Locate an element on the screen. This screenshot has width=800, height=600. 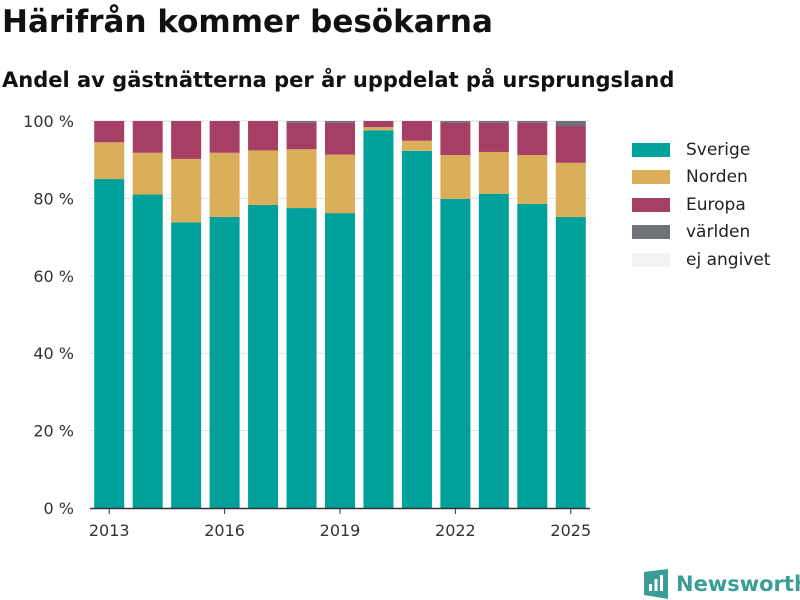
legend-item-europa: Europa is located at coordinates (701, 205).